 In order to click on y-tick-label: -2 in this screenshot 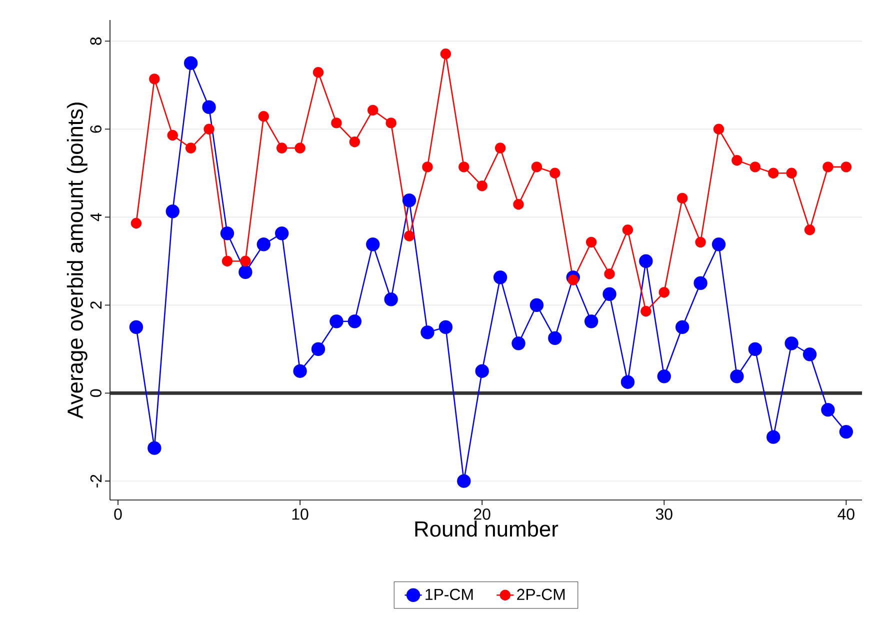, I will do `click(96, 481)`.